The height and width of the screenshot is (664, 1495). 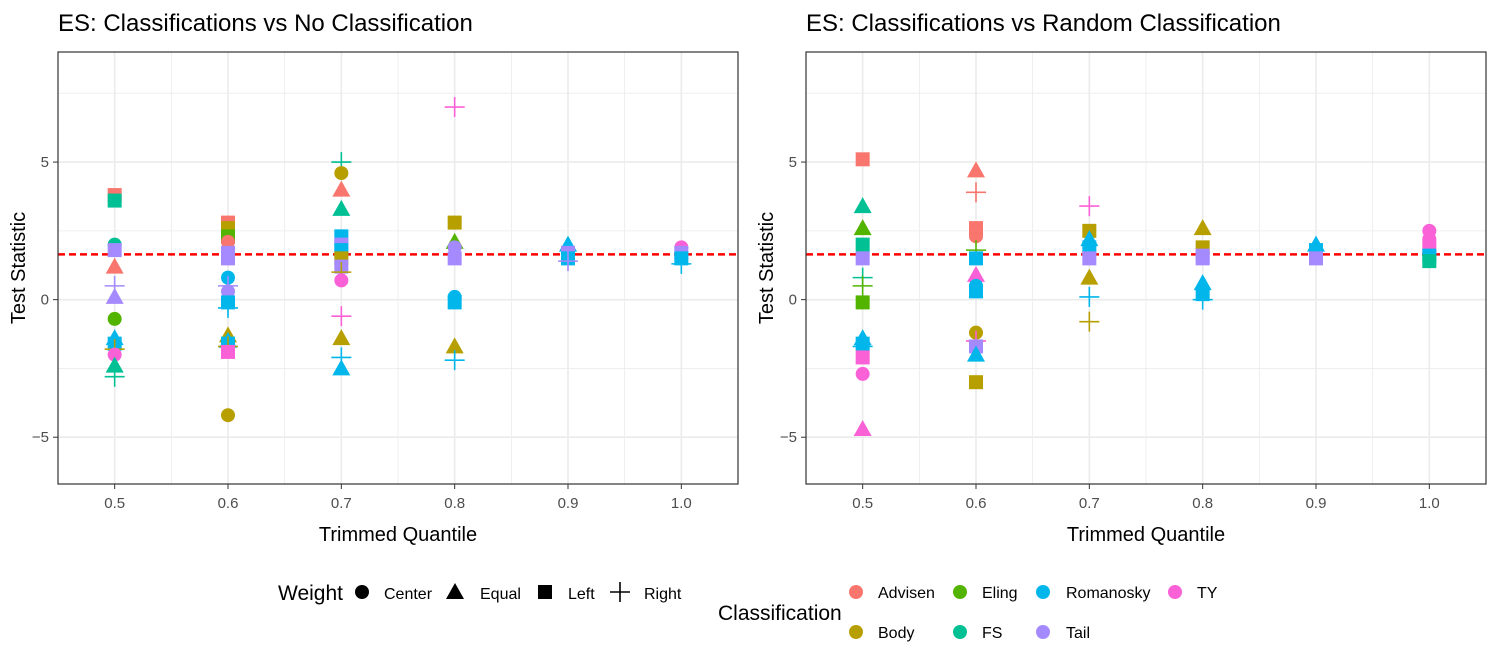 What do you see at coordinates (977, 633) in the screenshot?
I see `legend-item-fs: FS` at bounding box center [977, 633].